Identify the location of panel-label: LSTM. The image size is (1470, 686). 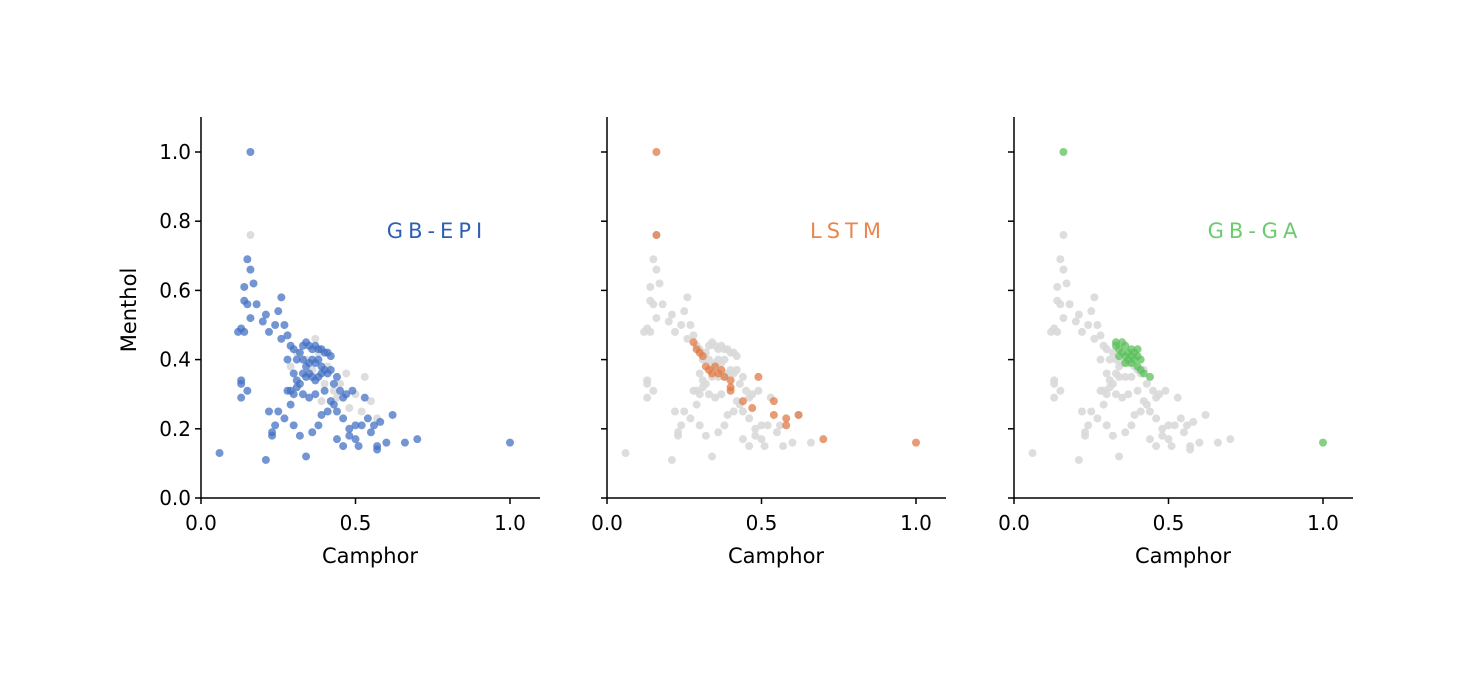
(848, 231).